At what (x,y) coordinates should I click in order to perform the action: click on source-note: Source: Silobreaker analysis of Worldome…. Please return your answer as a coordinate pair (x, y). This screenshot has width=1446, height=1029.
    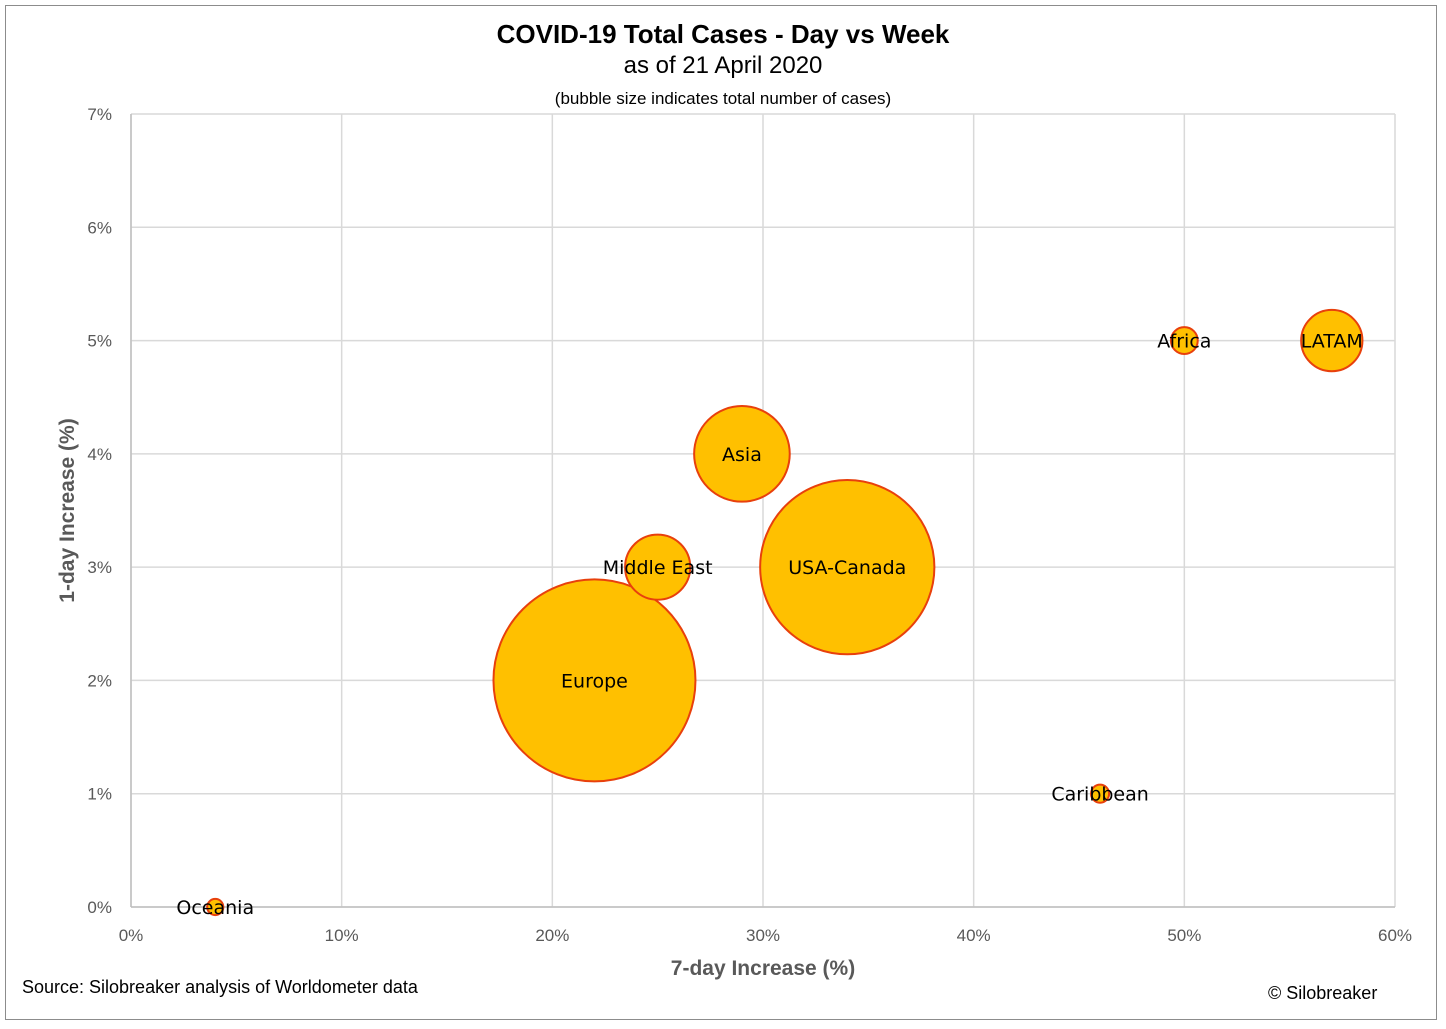
    Looking at the image, I should click on (220, 987).